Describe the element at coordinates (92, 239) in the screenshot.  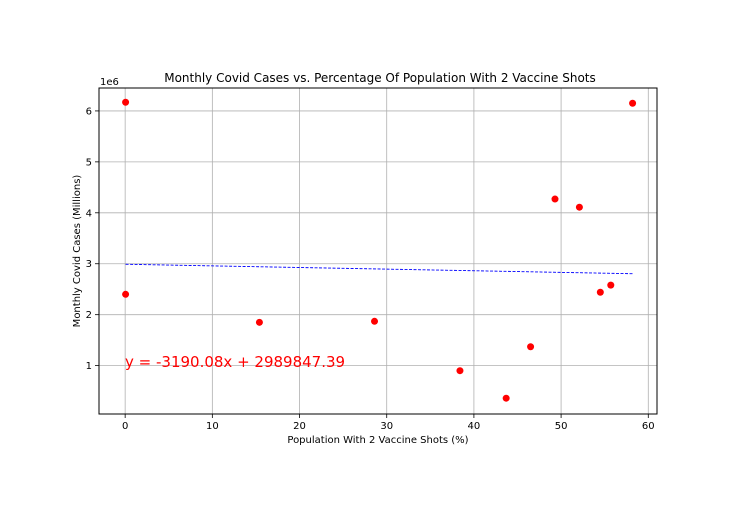
I see `y-axis-ticks: 1 2 3 4 5 6` at that location.